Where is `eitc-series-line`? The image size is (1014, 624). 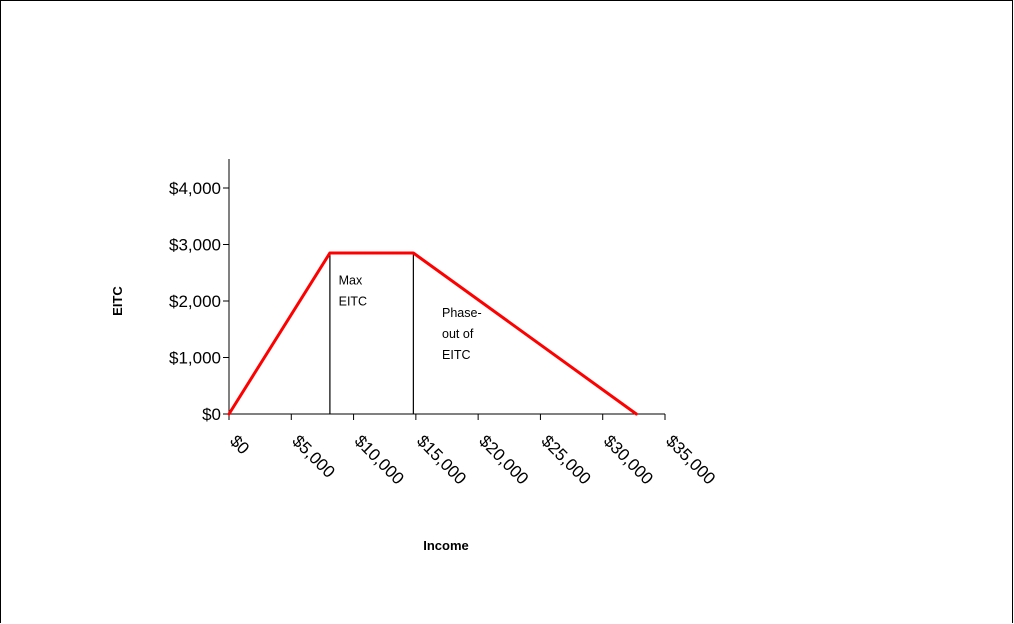
eitc-series-line is located at coordinates (432, 333).